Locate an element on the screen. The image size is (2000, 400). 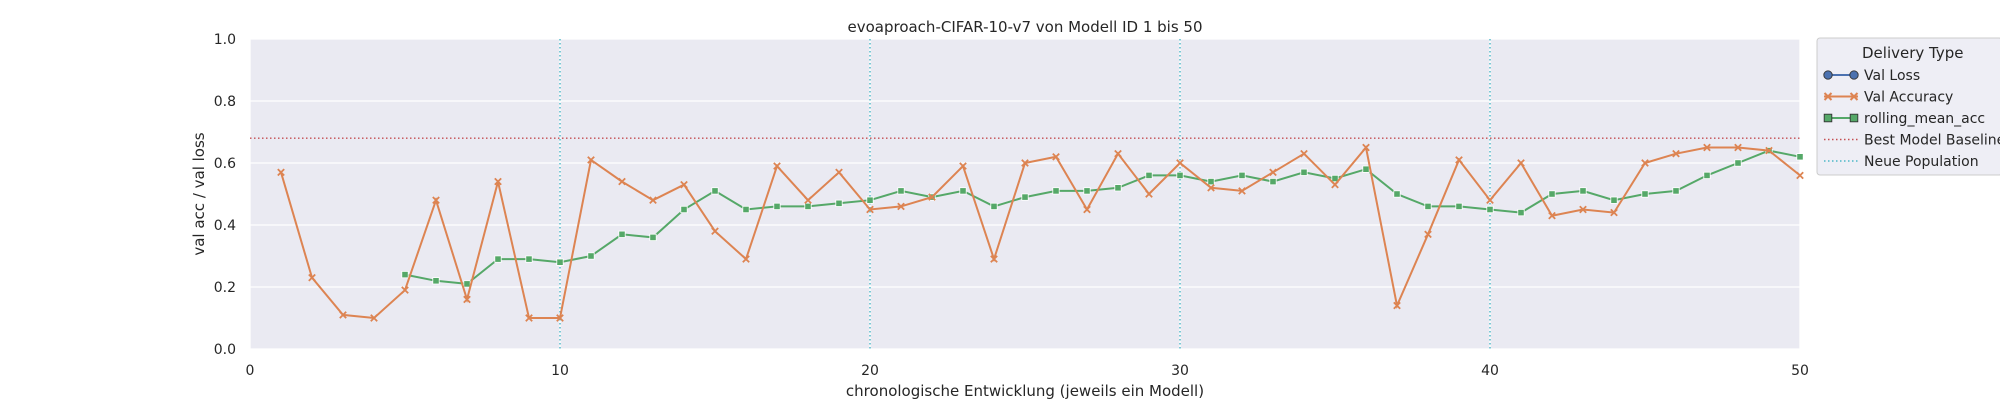
y-tick-label: 0.6 is located at coordinates (225, 164).